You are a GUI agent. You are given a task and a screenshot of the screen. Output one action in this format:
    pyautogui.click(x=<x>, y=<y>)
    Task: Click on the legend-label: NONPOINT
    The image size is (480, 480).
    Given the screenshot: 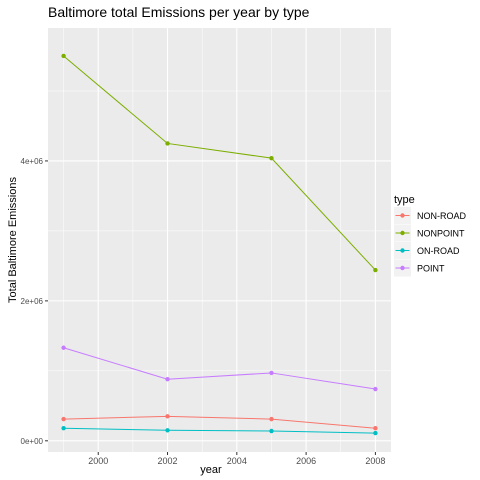 What is the action you would take?
    pyautogui.click(x=441, y=234)
    